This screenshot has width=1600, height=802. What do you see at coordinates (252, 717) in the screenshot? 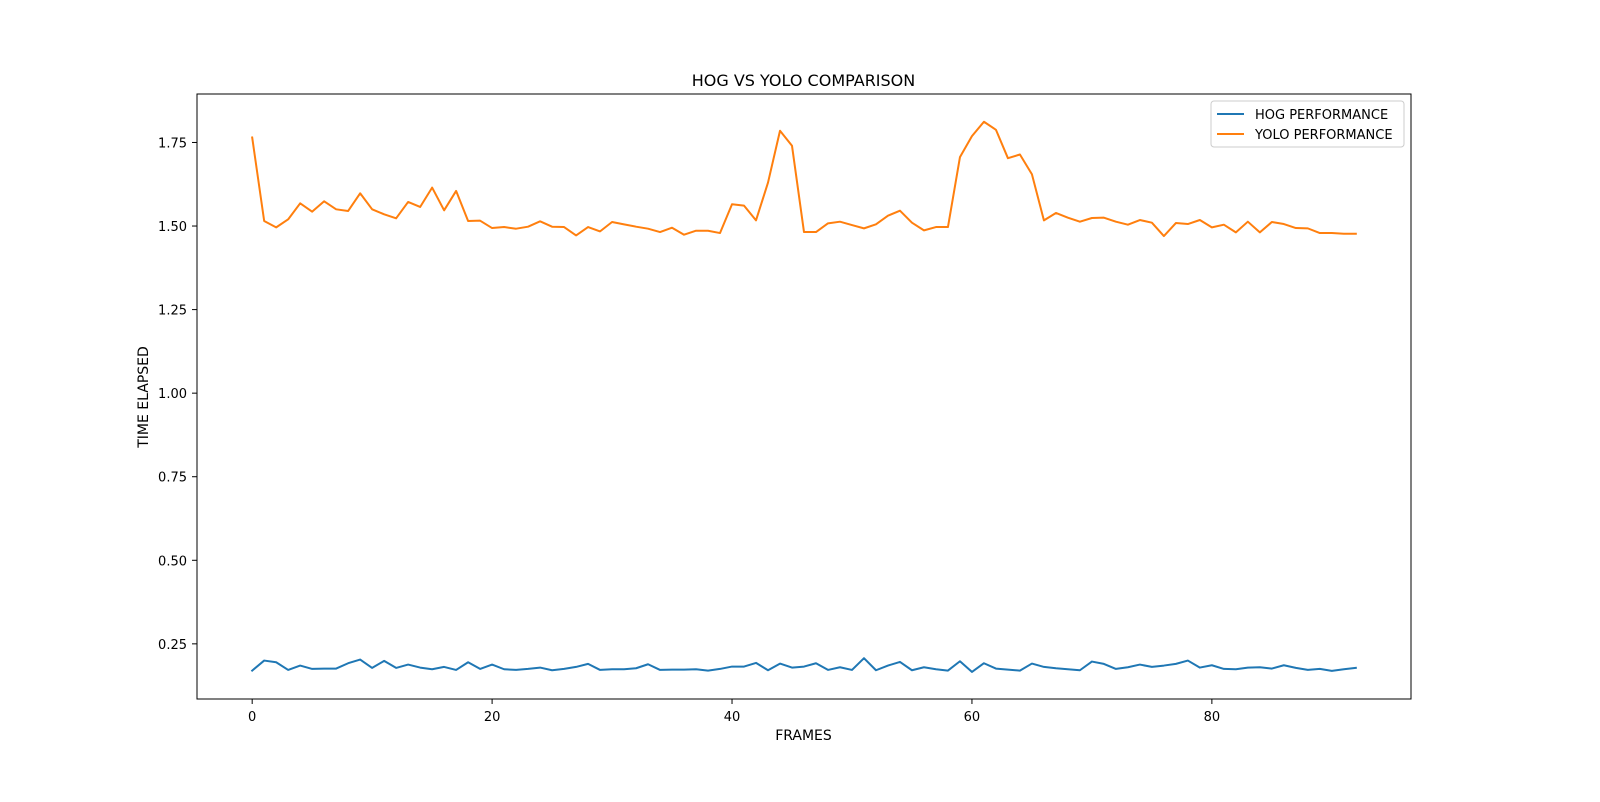
I see `x-tick-label: 0` at bounding box center [252, 717].